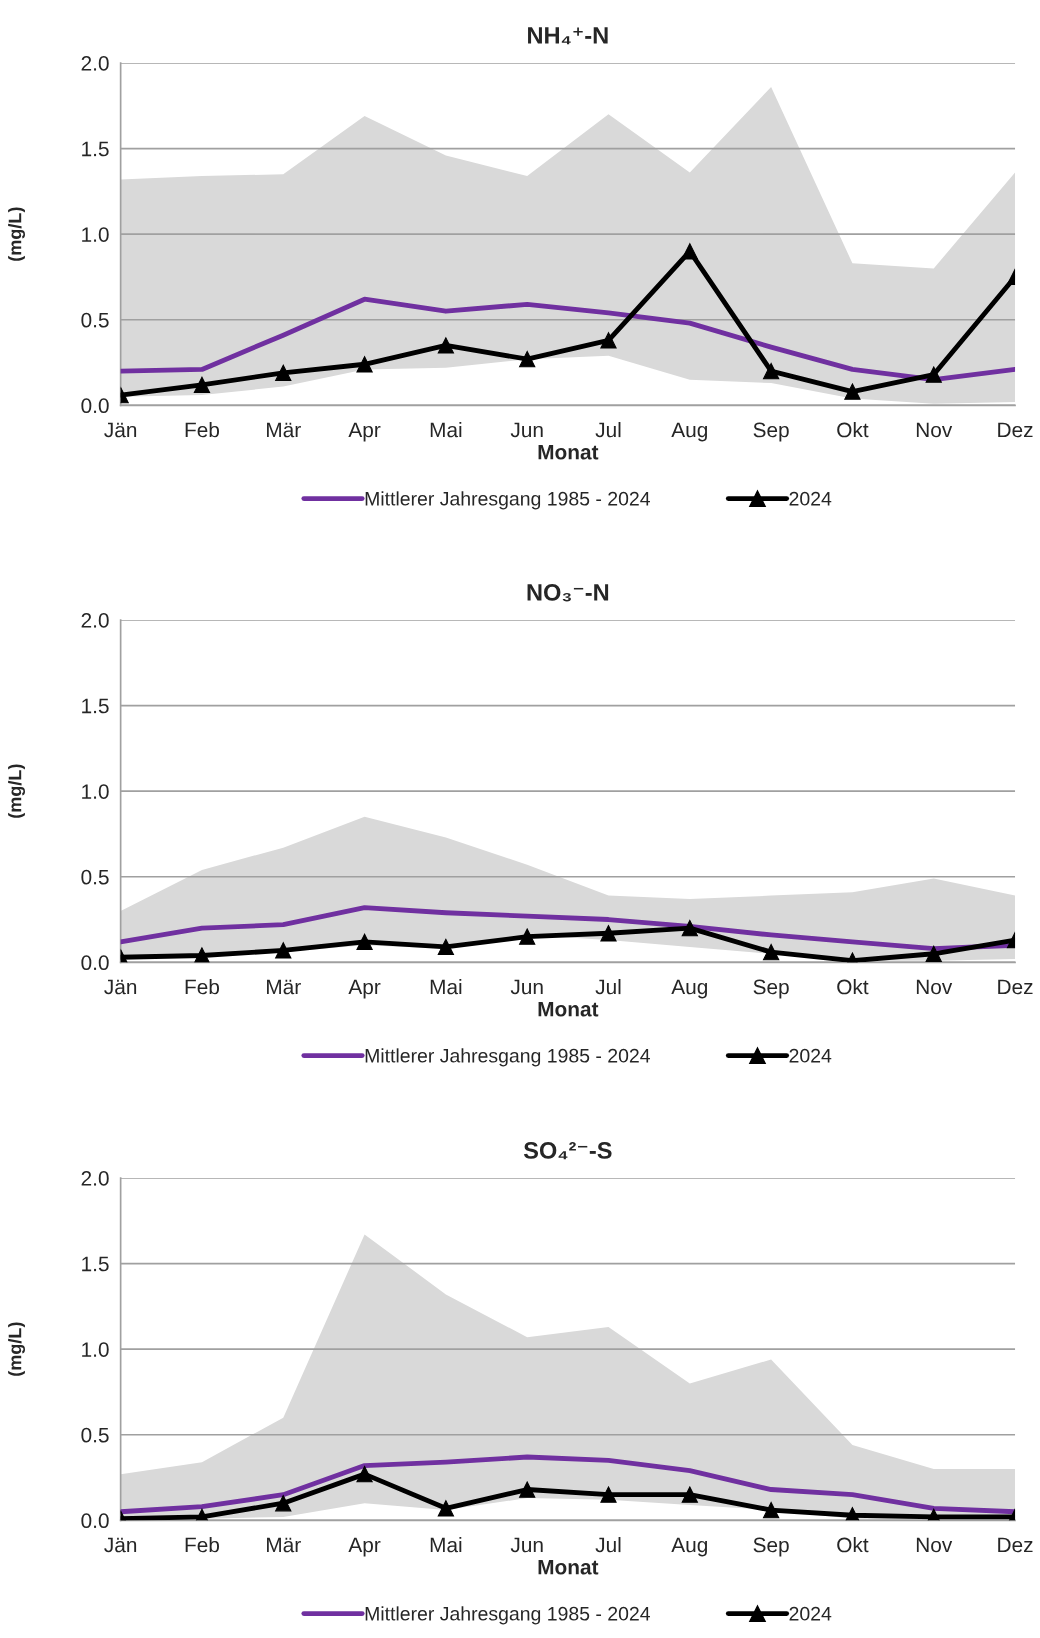 This screenshot has width=1040, height=1638. I want to click on chart-title: NO₃⁻-N, so click(568, 593).